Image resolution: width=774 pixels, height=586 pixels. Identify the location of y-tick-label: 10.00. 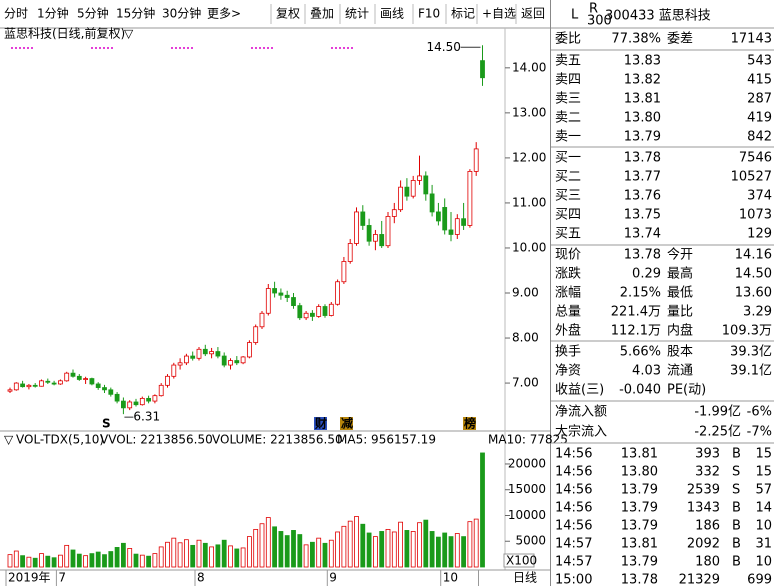
(529, 247).